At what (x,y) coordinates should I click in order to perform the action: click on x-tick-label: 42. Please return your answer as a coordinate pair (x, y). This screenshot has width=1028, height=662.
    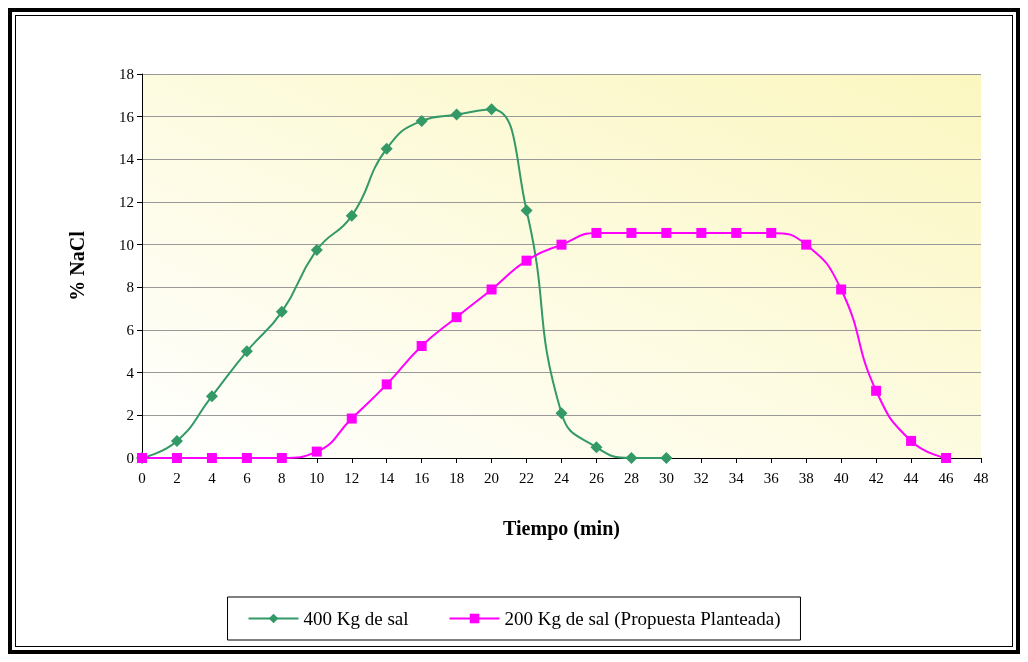
    Looking at the image, I should click on (876, 477).